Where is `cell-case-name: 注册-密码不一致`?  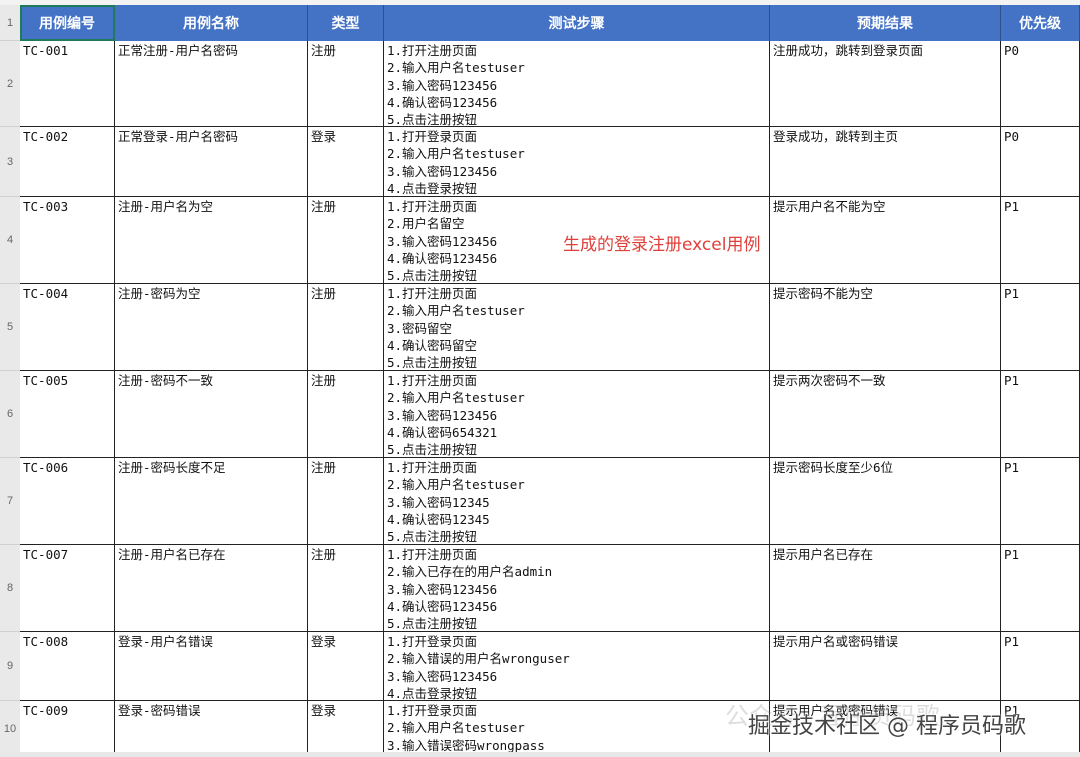
cell-case-name: 注册-密码不一致 is located at coordinates (211, 414).